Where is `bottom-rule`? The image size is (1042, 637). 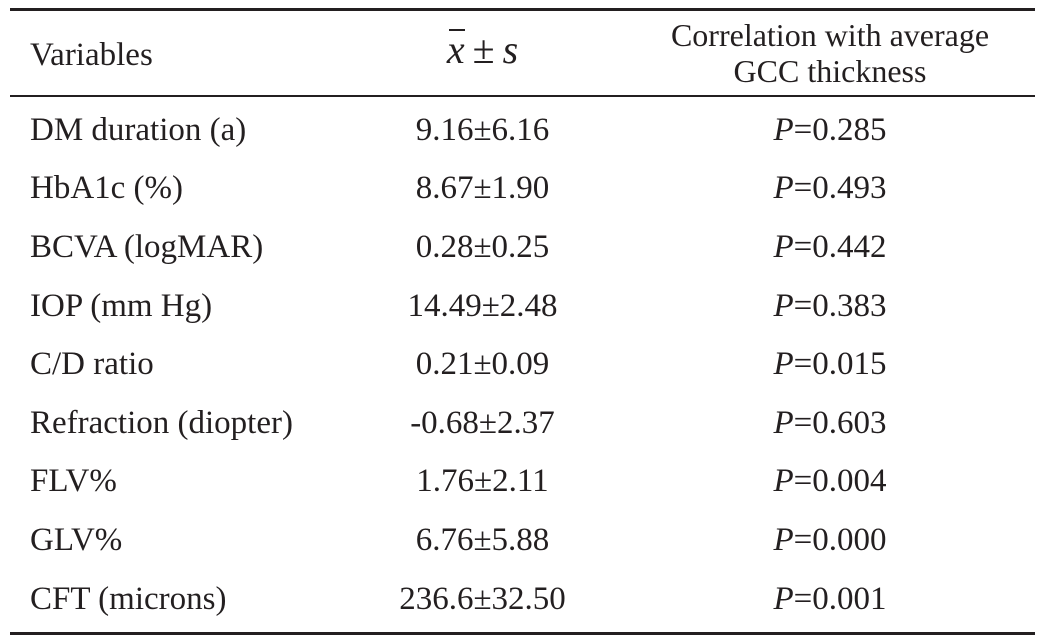 bottom-rule is located at coordinates (522, 634).